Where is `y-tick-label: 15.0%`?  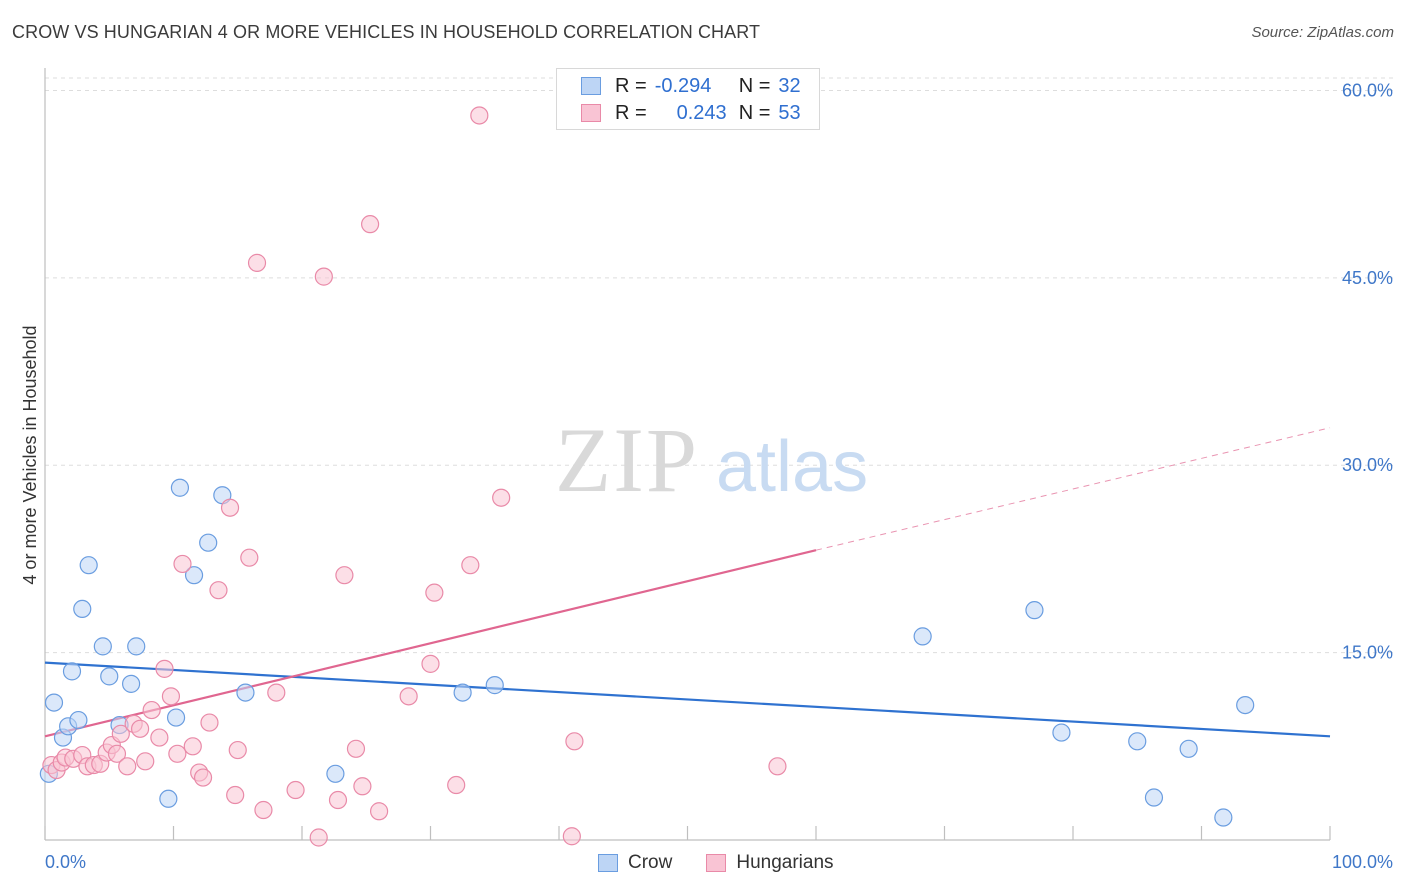
y-tick-label: 15.0% is located at coordinates (1367, 653).